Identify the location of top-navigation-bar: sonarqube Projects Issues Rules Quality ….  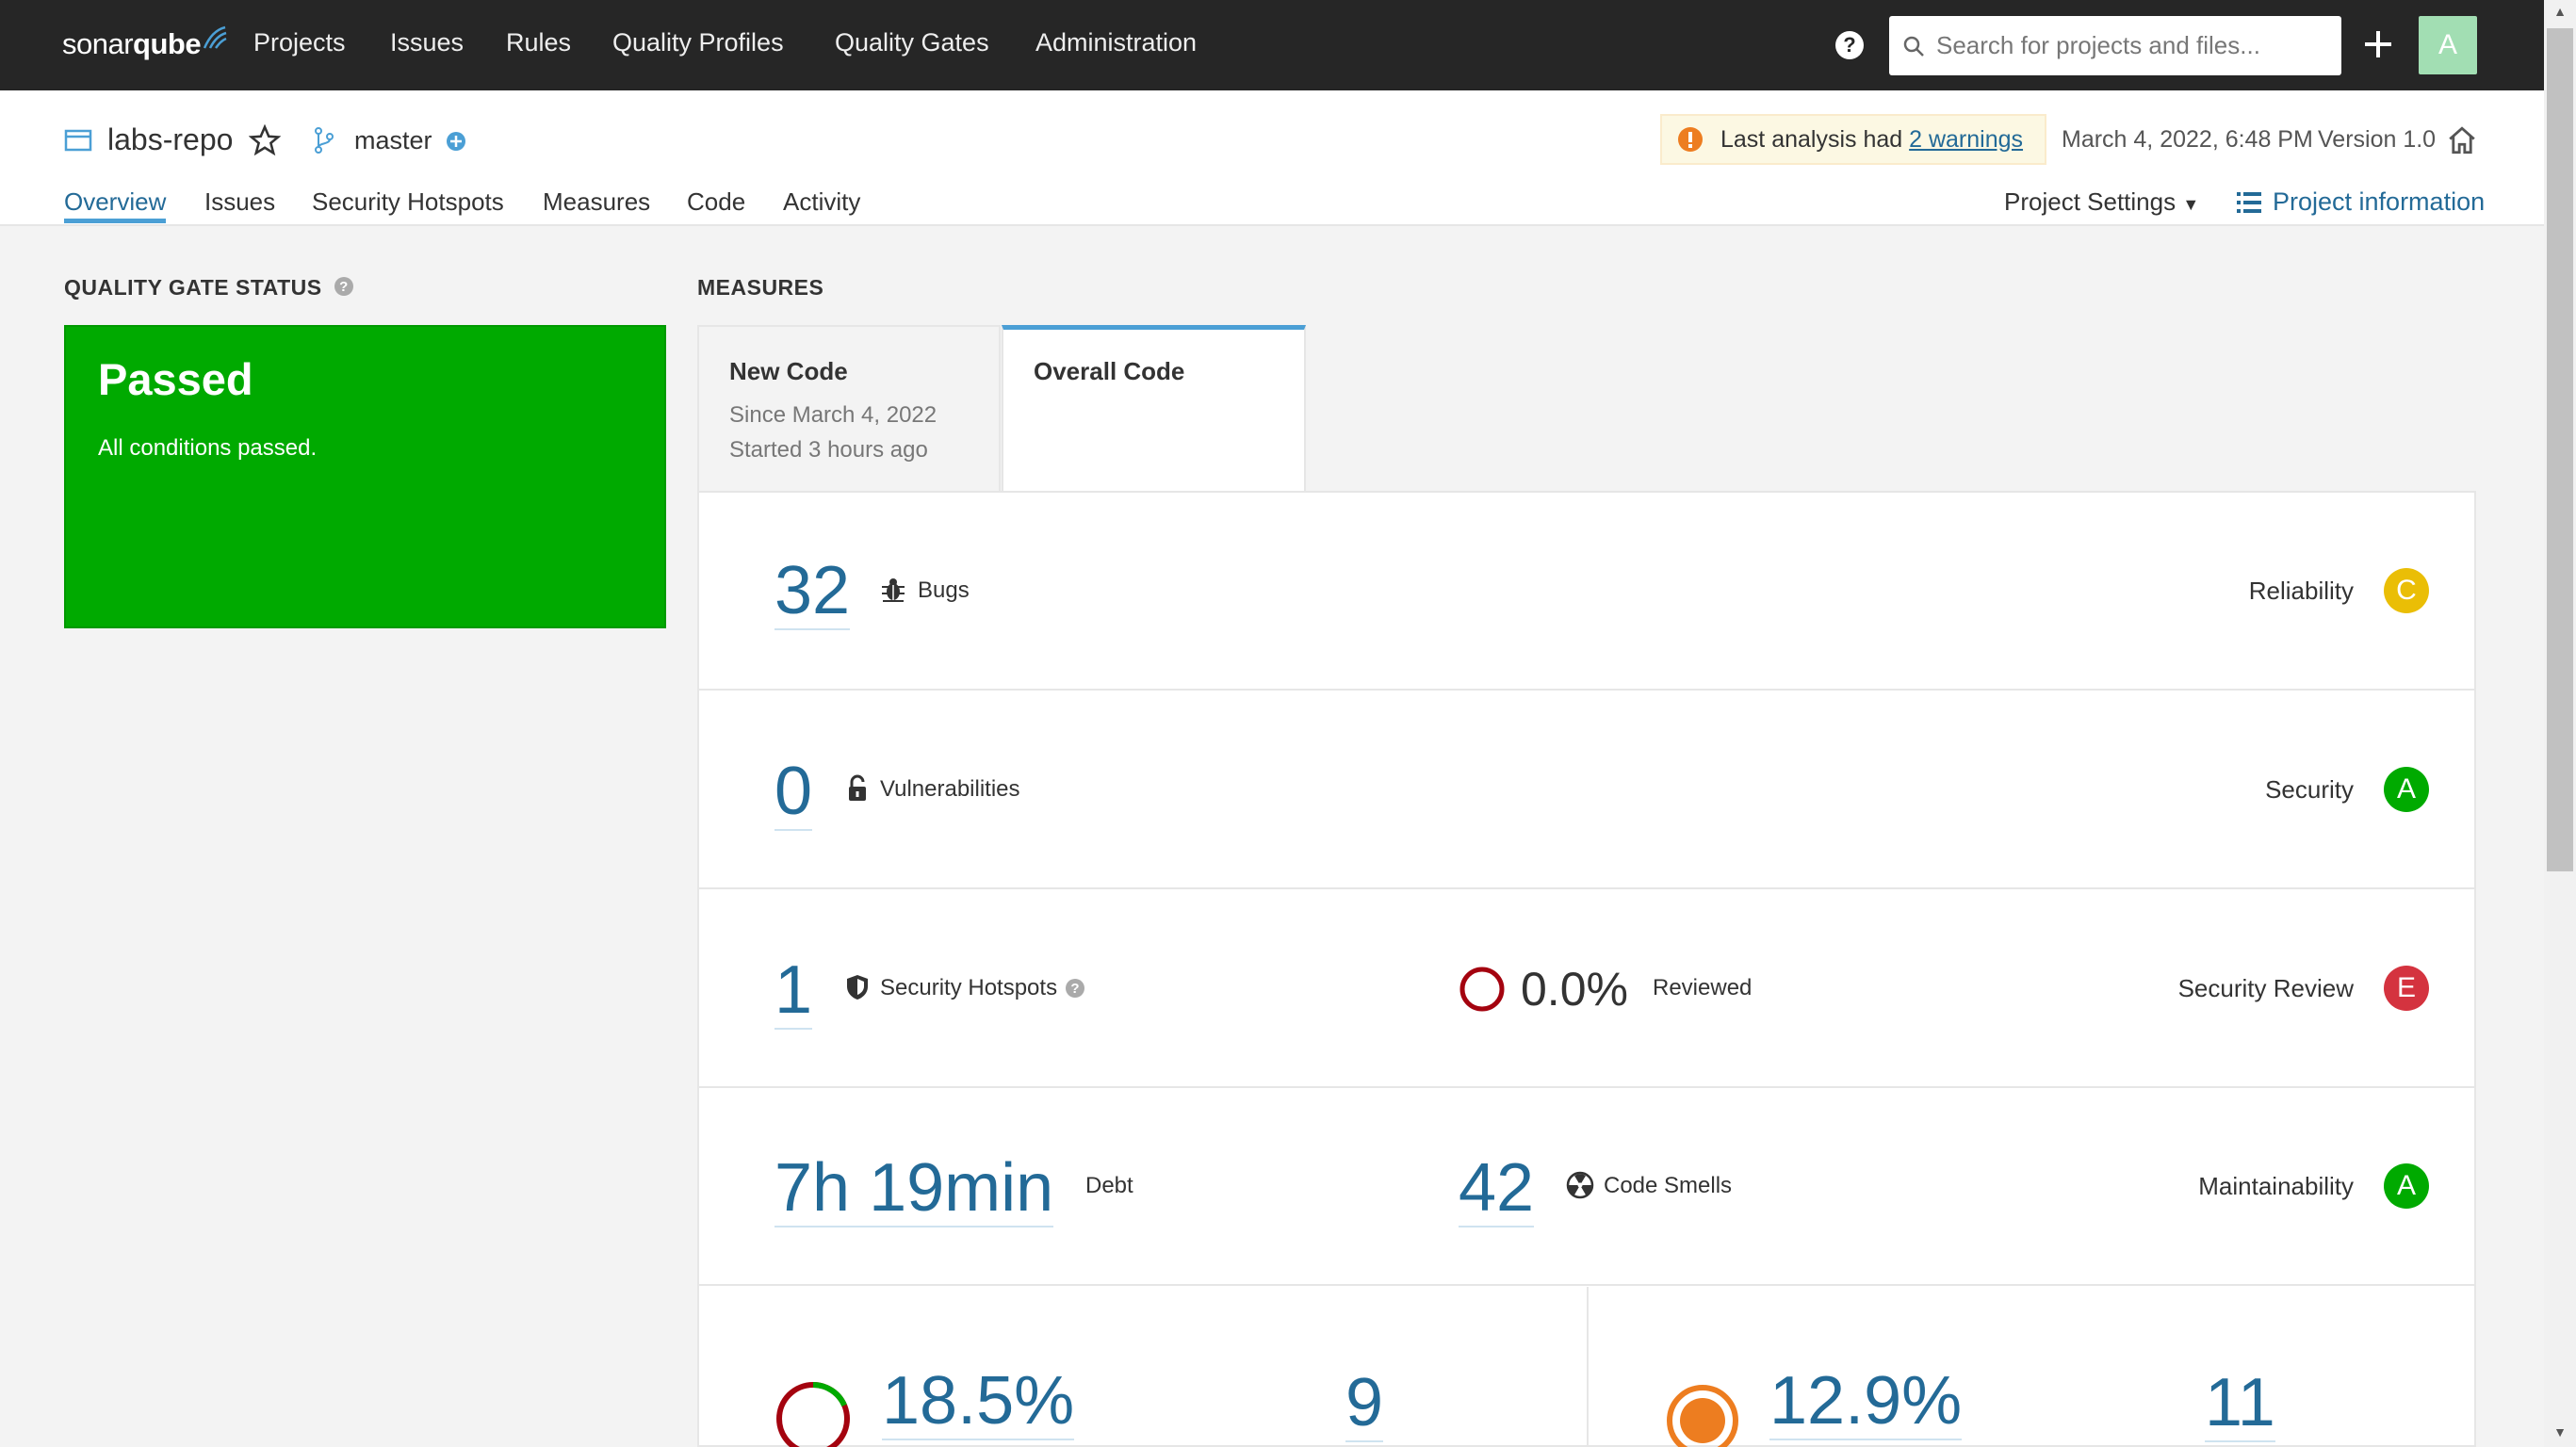
(1272, 45).